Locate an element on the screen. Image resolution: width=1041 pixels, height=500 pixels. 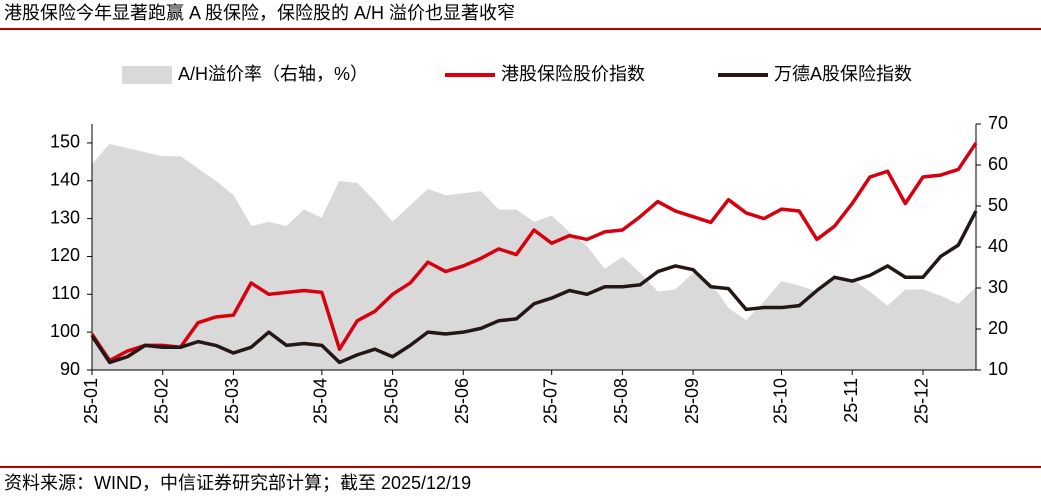
x-tick-label: 25-01 is located at coordinates (91, 401).